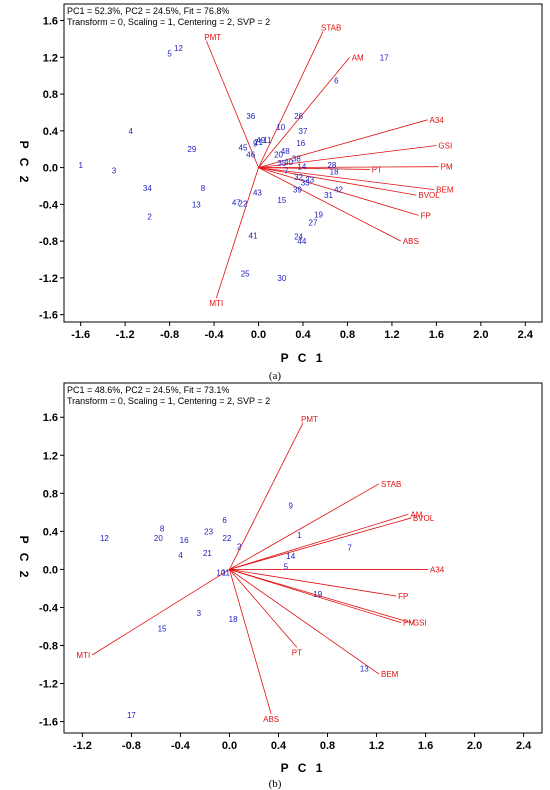 Image resolution: width=550 pixels, height=790 pixels. I want to click on y-tick-label-b: 1.2, so click(50, 456).